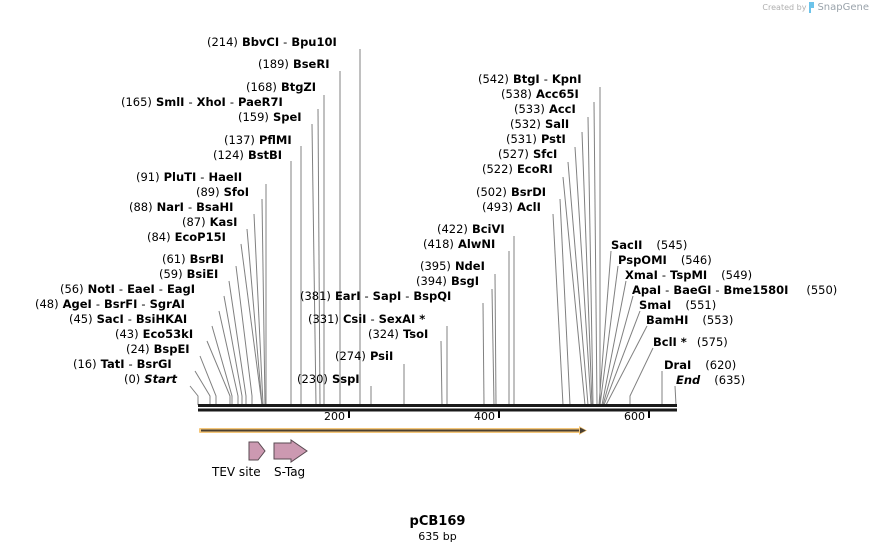 This screenshot has width=875, height=554. What do you see at coordinates (634, 416) in the screenshot?
I see `ruler-tick-600: 600` at bounding box center [634, 416].